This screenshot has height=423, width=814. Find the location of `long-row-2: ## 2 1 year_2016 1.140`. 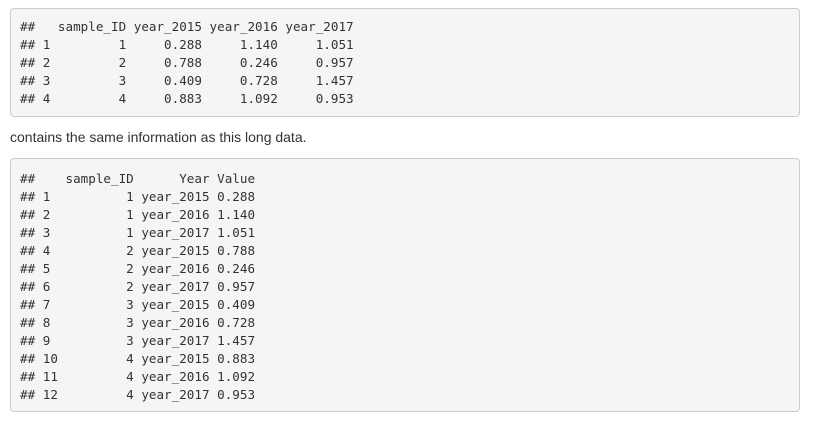

long-row-2: ## 2 1 year_2016 1.140 is located at coordinates (138, 214).